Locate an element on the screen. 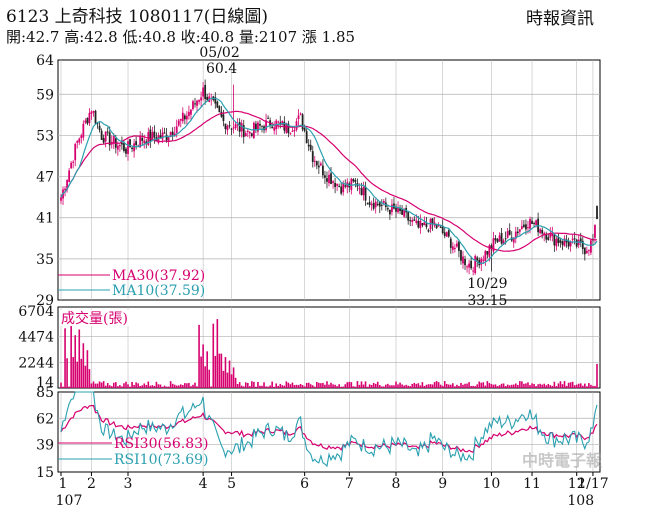 This screenshot has width=656, height=525. price-y-tick: 29 is located at coordinates (45, 301).